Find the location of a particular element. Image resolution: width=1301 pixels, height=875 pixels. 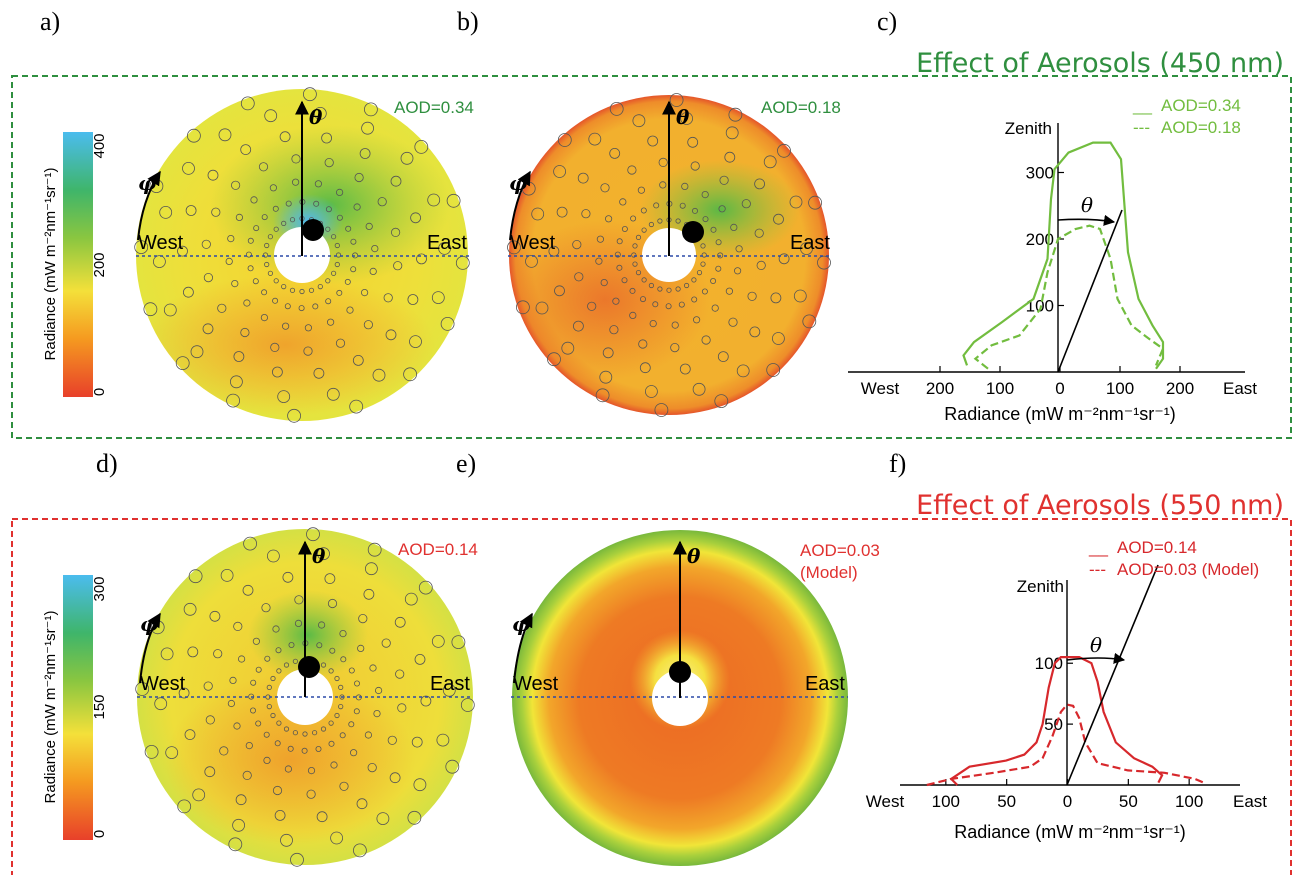

aod-label: AOD=0.18 is located at coordinates (801, 107).